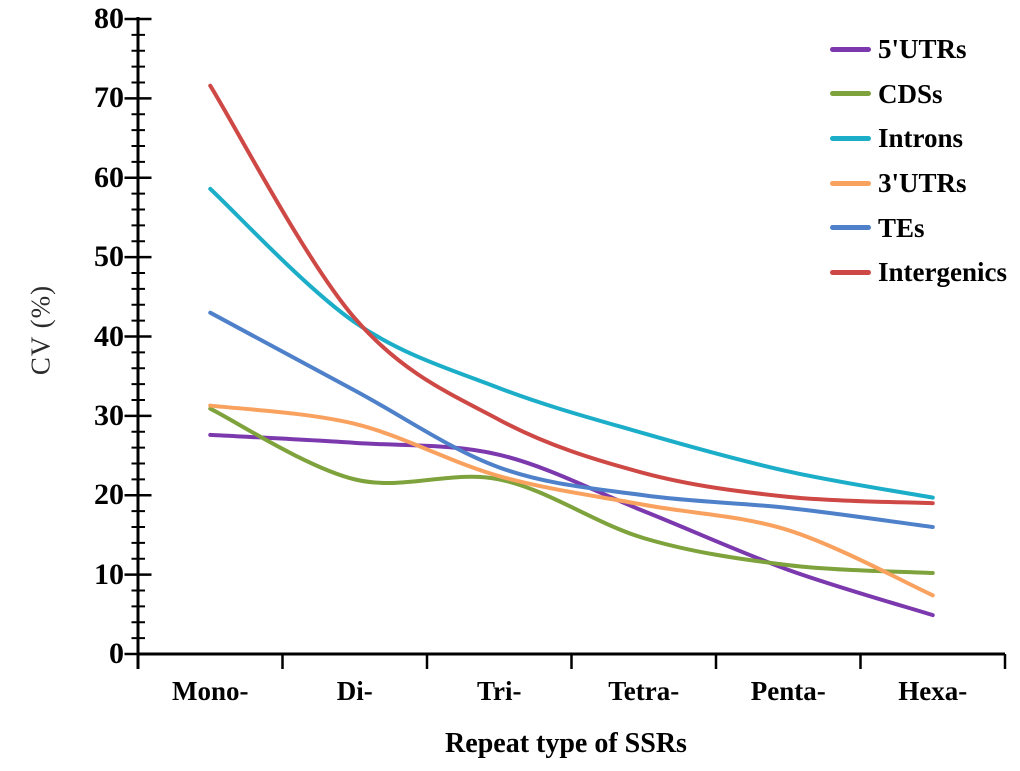 The image size is (1020, 771). Describe the element at coordinates (644, 691) in the screenshot. I see `x-tick-label: Tetra-` at that location.